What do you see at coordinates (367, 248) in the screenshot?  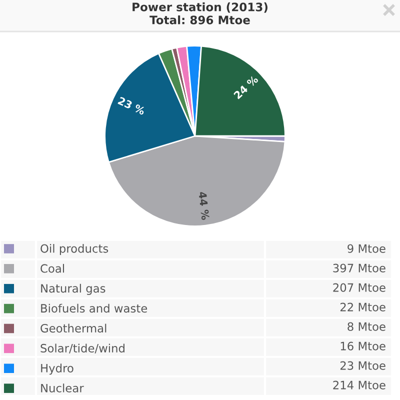 I see `data-label: 9 Mtoe` at bounding box center [367, 248].